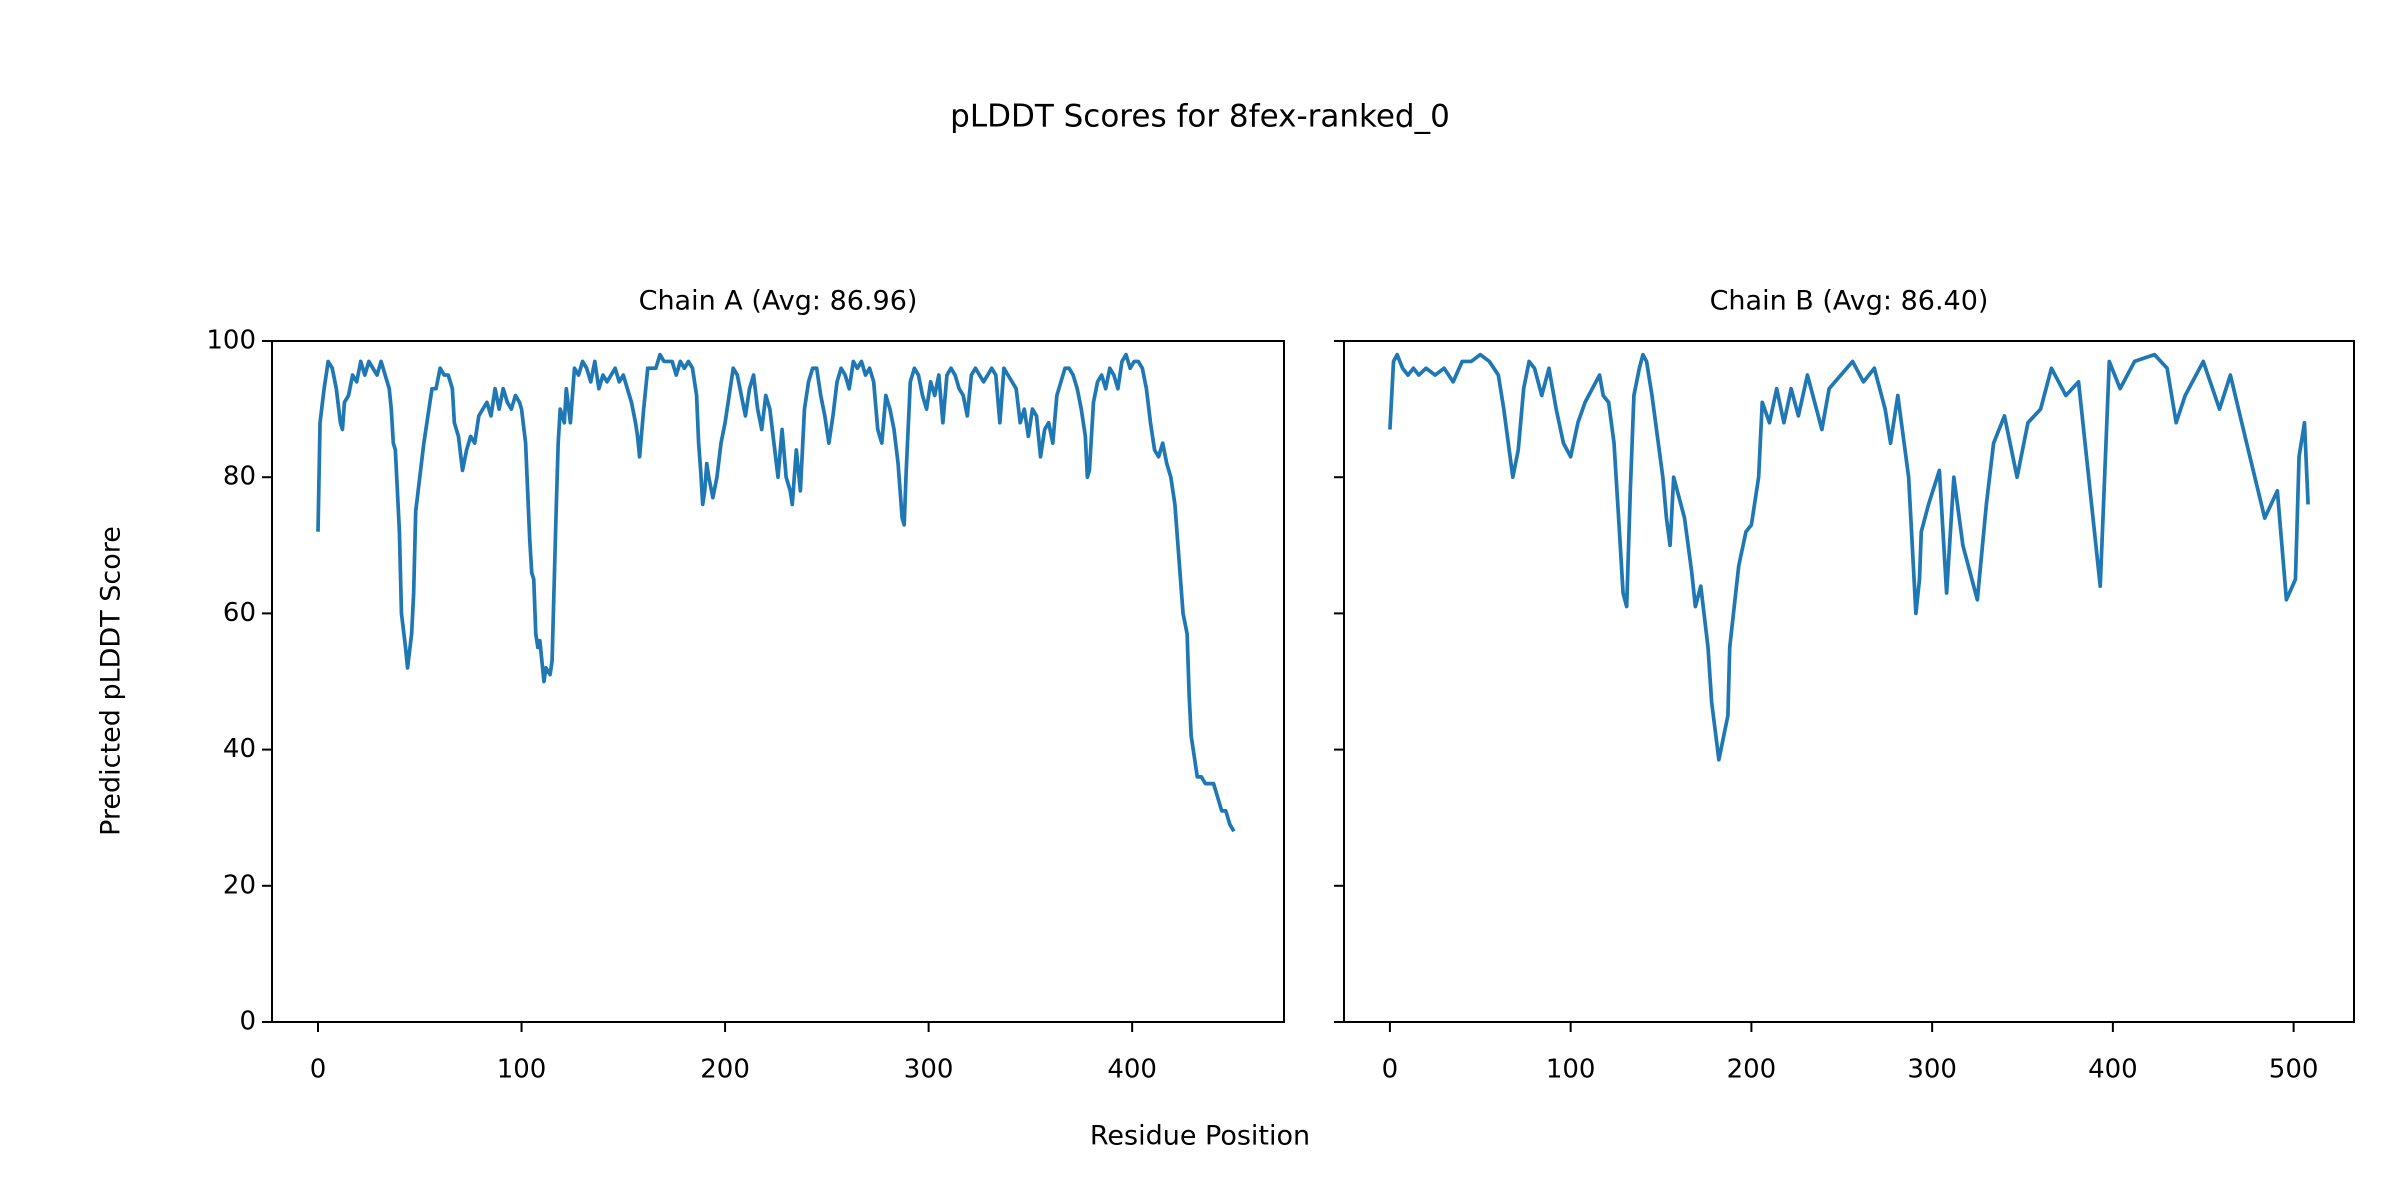 The width and height of the screenshot is (2400, 1200). I want to click on y-tick-label: 60, so click(239, 613).